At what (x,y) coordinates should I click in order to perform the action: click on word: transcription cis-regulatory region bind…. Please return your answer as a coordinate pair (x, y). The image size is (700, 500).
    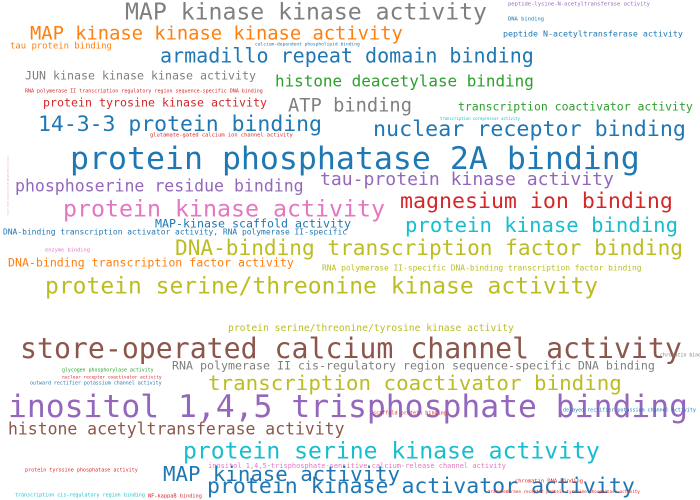
    Looking at the image, I should click on (80, 496).